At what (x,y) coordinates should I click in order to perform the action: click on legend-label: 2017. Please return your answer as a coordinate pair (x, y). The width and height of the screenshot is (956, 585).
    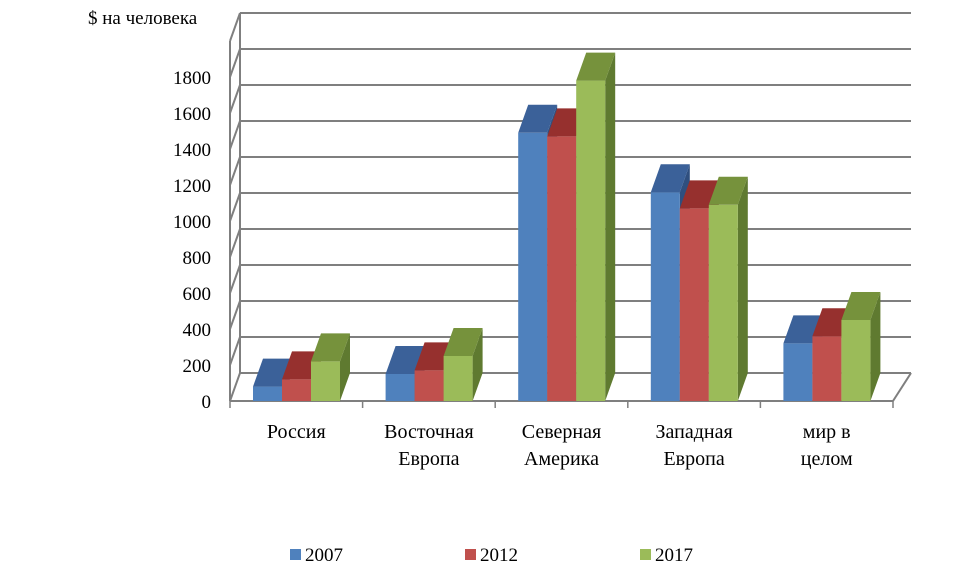
    Looking at the image, I should click on (674, 555).